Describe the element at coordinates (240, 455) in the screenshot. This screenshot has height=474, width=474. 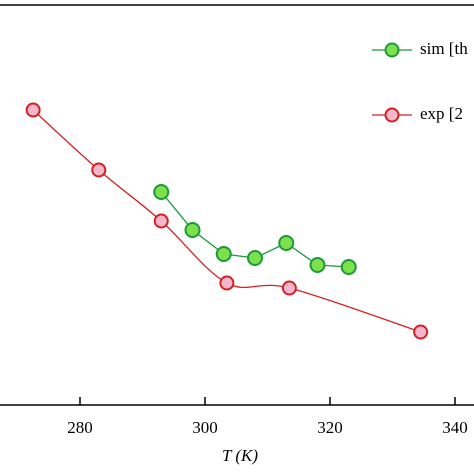
I see `x-axis-label: T (K)` at that location.